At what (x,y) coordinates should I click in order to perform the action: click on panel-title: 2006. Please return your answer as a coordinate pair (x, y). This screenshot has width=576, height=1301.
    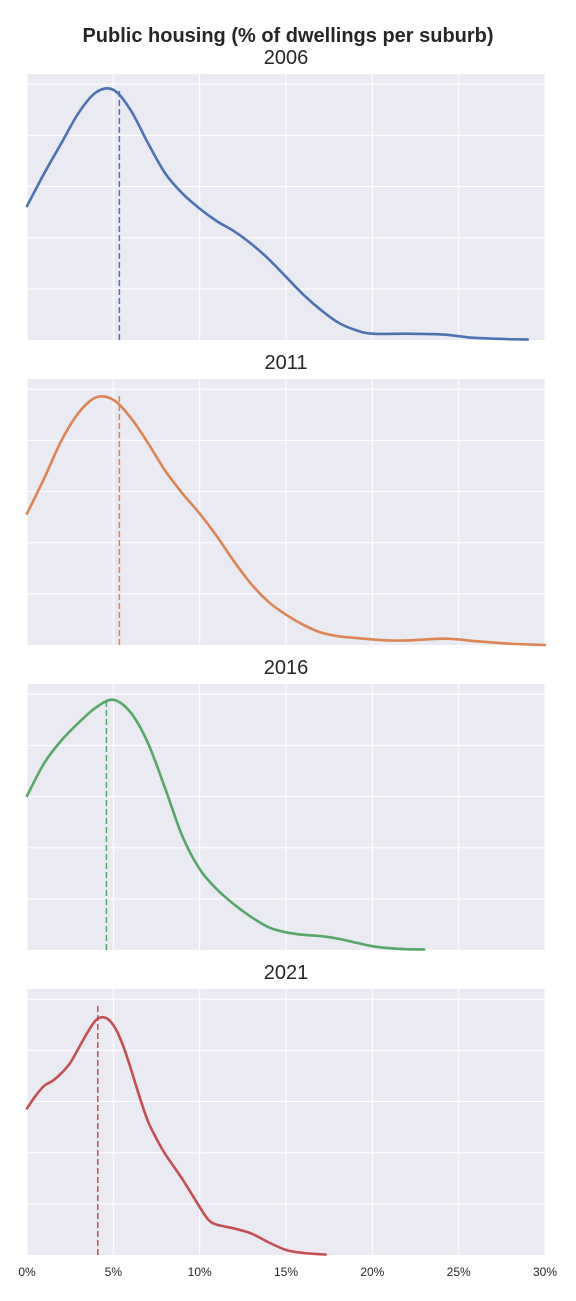
    Looking at the image, I should click on (286, 58).